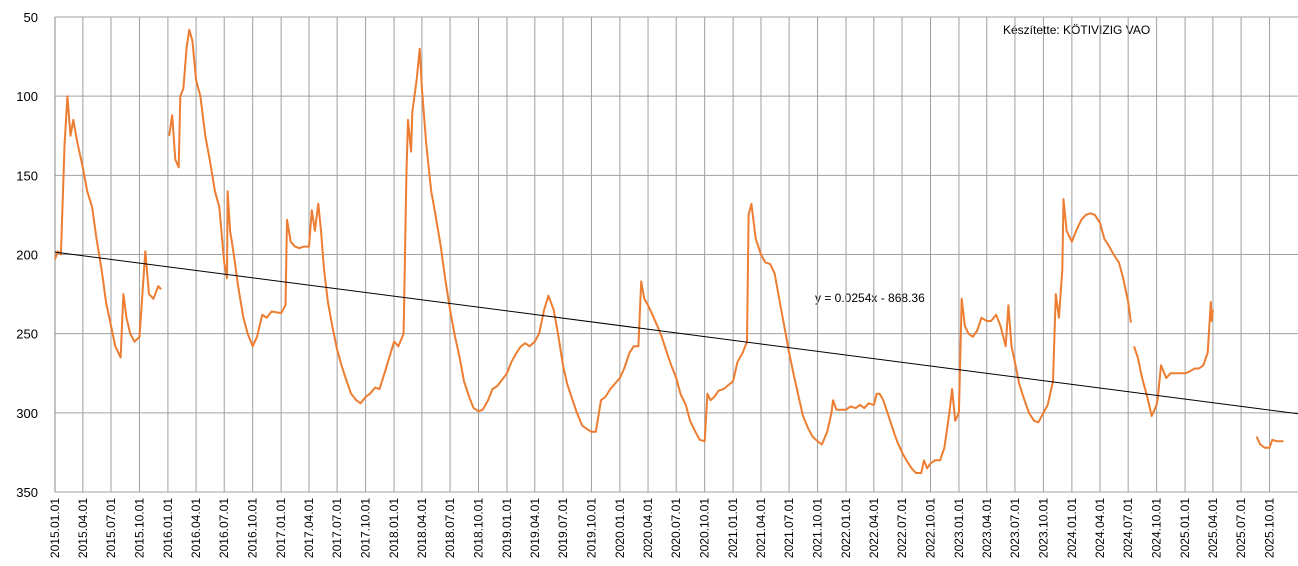  What do you see at coordinates (27, 96) in the screenshot?
I see `y-tick-label: 100` at bounding box center [27, 96].